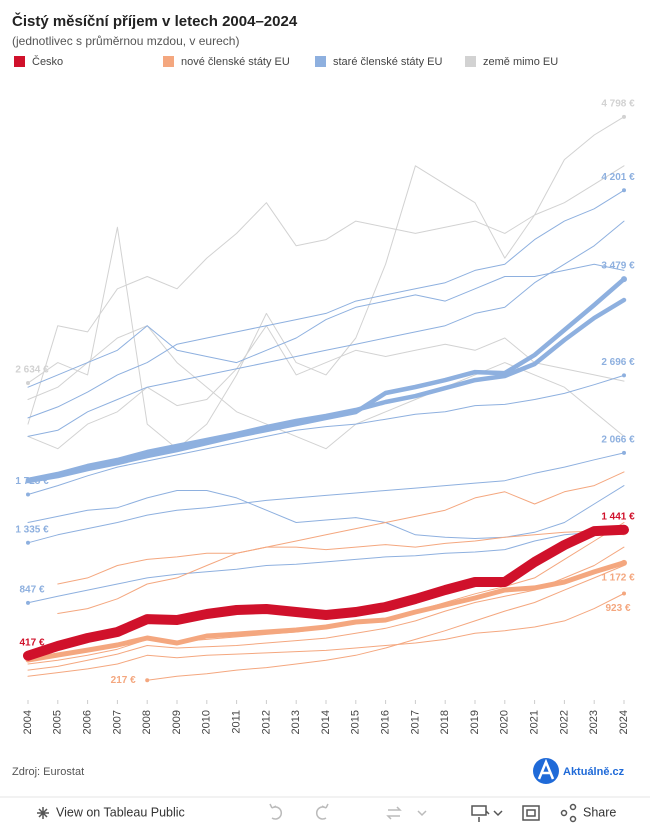 Image resolution: width=650 pixels, height=827 pixels. Describe the element at coordinates (406, 813) in the screenshot. I see `revert-icon` at that location.